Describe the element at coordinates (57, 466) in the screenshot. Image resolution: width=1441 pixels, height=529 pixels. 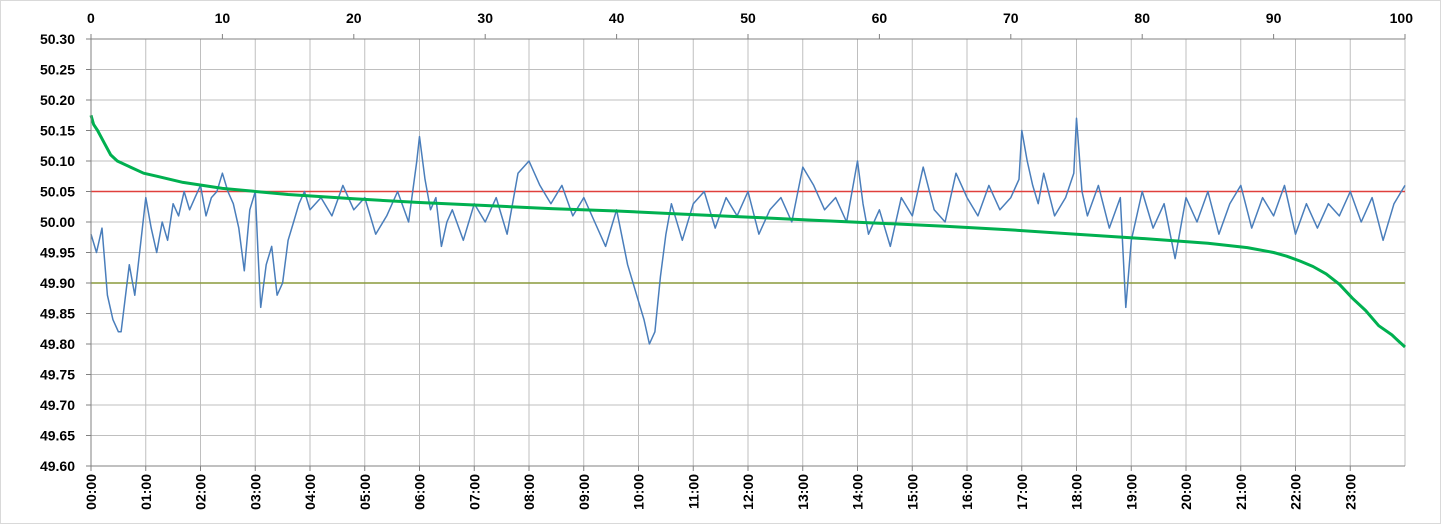
I see `y-tick-label: 49.60` at that location.